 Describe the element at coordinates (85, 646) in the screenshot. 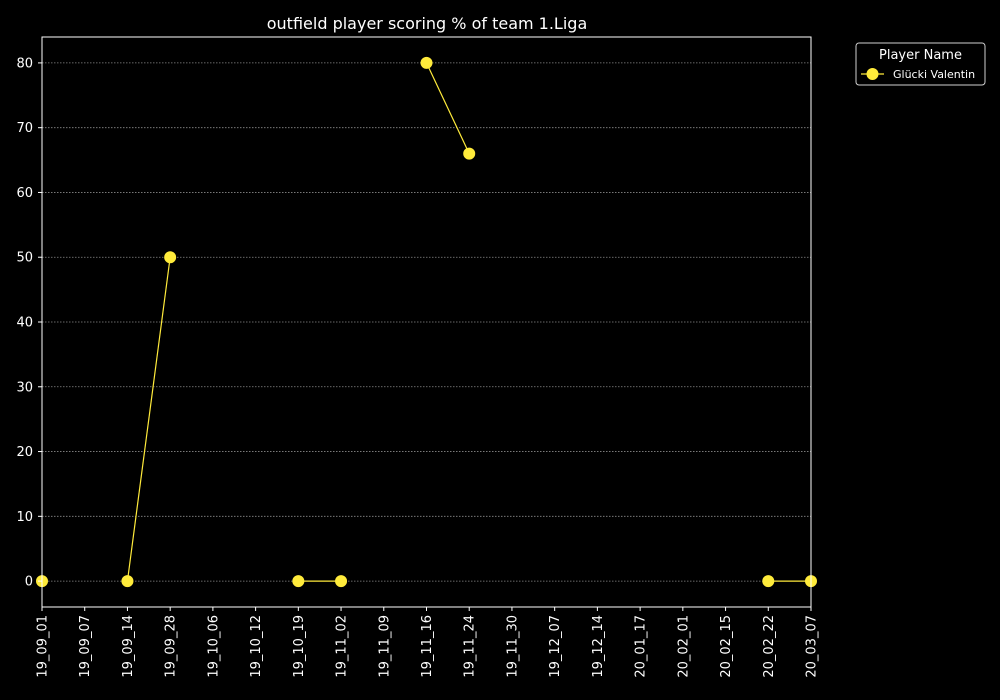

I see `x-tick-label: 19_09_07` at that location.